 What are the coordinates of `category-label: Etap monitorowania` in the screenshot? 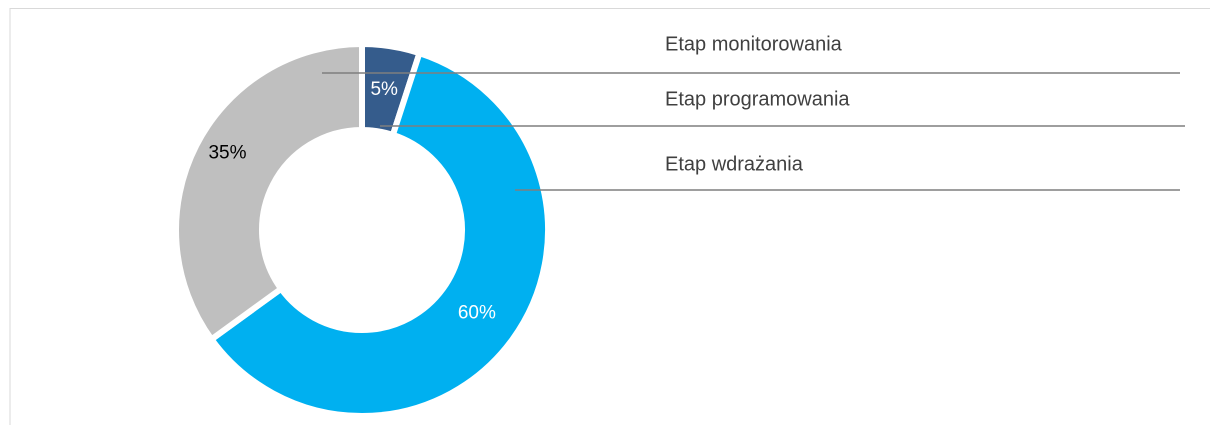 It's located at (754, 44).